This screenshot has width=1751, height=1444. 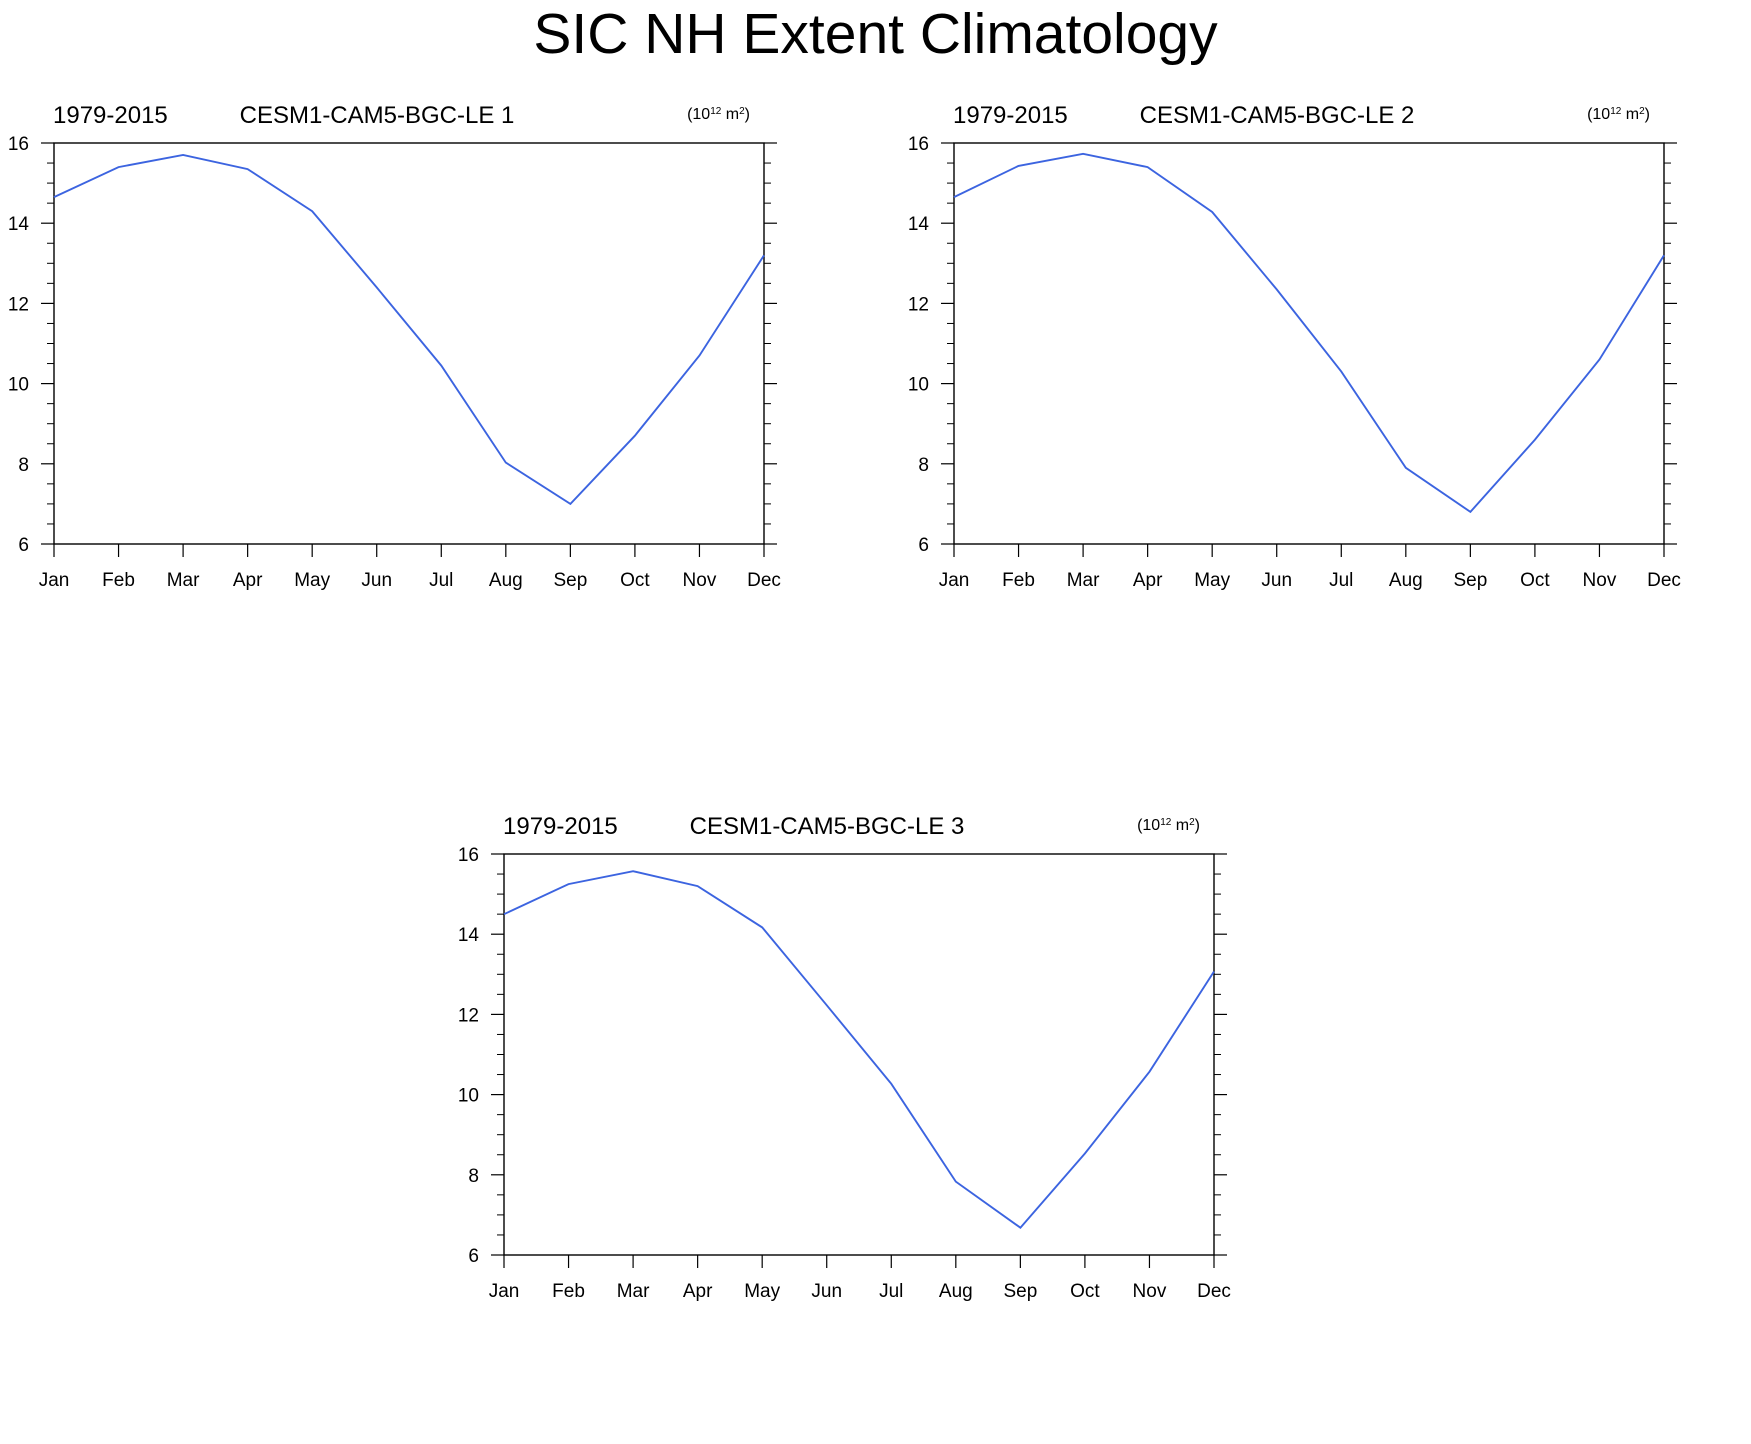 What do you see at coordinates (827, 826) in the screenshot?
I see `center-string: CESM1-CAM5-BGC-LE 3` at bounding box center [827, 826].